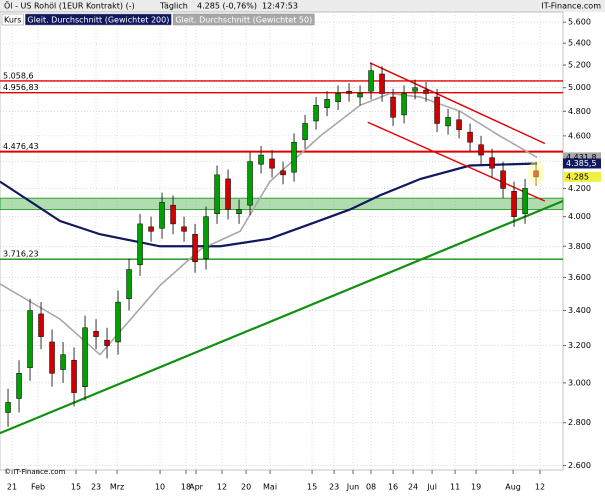  I want to click on support-band, so click(282, 203).